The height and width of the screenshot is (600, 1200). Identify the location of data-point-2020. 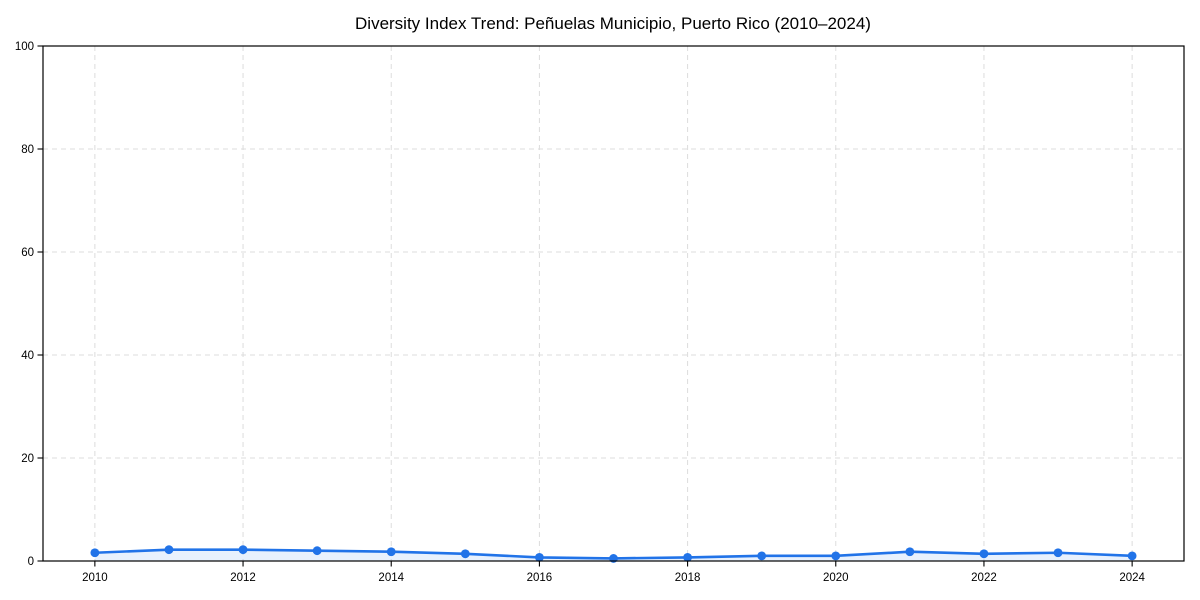
(836, 556).